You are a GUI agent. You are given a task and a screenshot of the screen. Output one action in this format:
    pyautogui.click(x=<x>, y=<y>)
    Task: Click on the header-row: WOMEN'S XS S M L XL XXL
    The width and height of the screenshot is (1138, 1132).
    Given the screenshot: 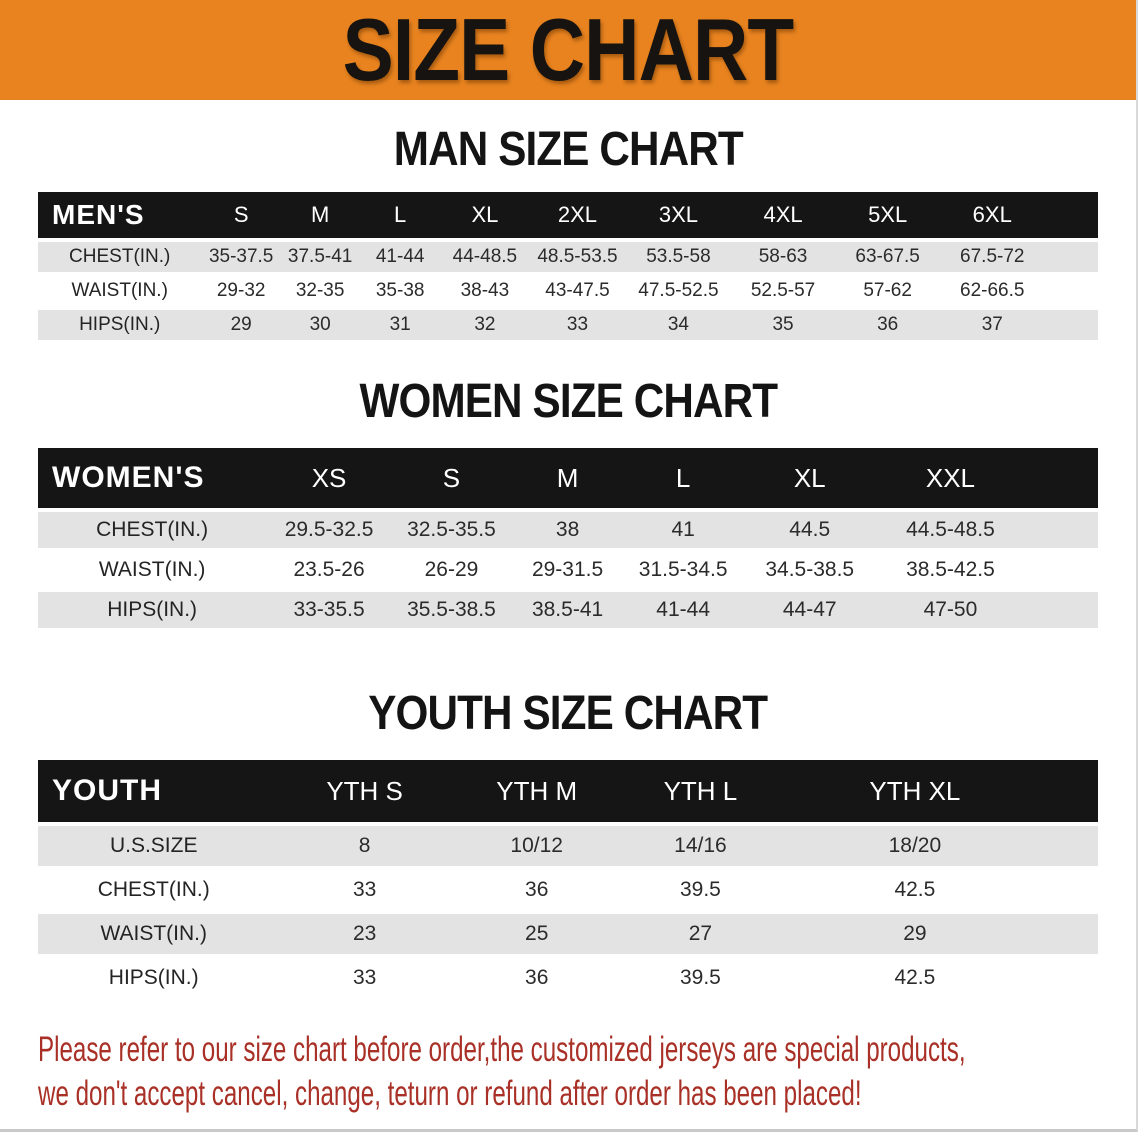 What is the action you would take?
    pyautogui.click(x=568, y=478)
    